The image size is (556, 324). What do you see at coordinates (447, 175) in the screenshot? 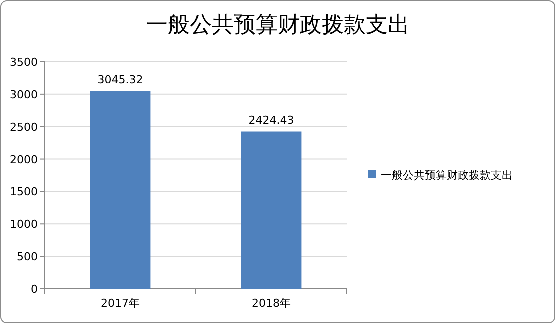
I see `legend-label: 一般公共预算财政拨款支出` at bounding box center [447, 175].